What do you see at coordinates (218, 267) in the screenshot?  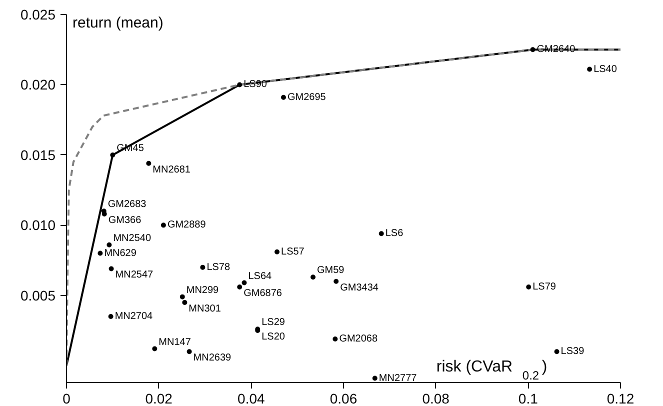 I see `annotation: LS78` at bounding box center [218, 267].